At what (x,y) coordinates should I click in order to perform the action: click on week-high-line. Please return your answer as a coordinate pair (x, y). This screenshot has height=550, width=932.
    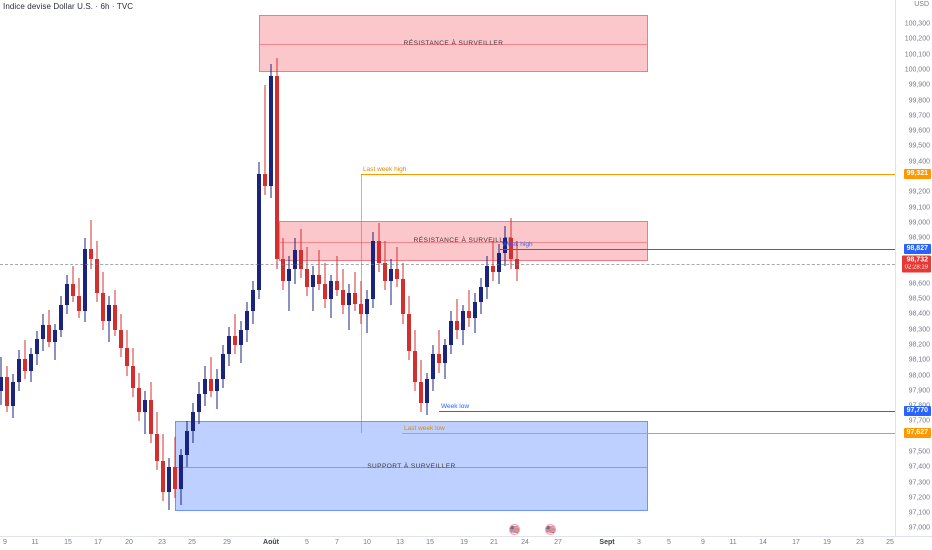
    Looking at the image, I should click on (697, 250).